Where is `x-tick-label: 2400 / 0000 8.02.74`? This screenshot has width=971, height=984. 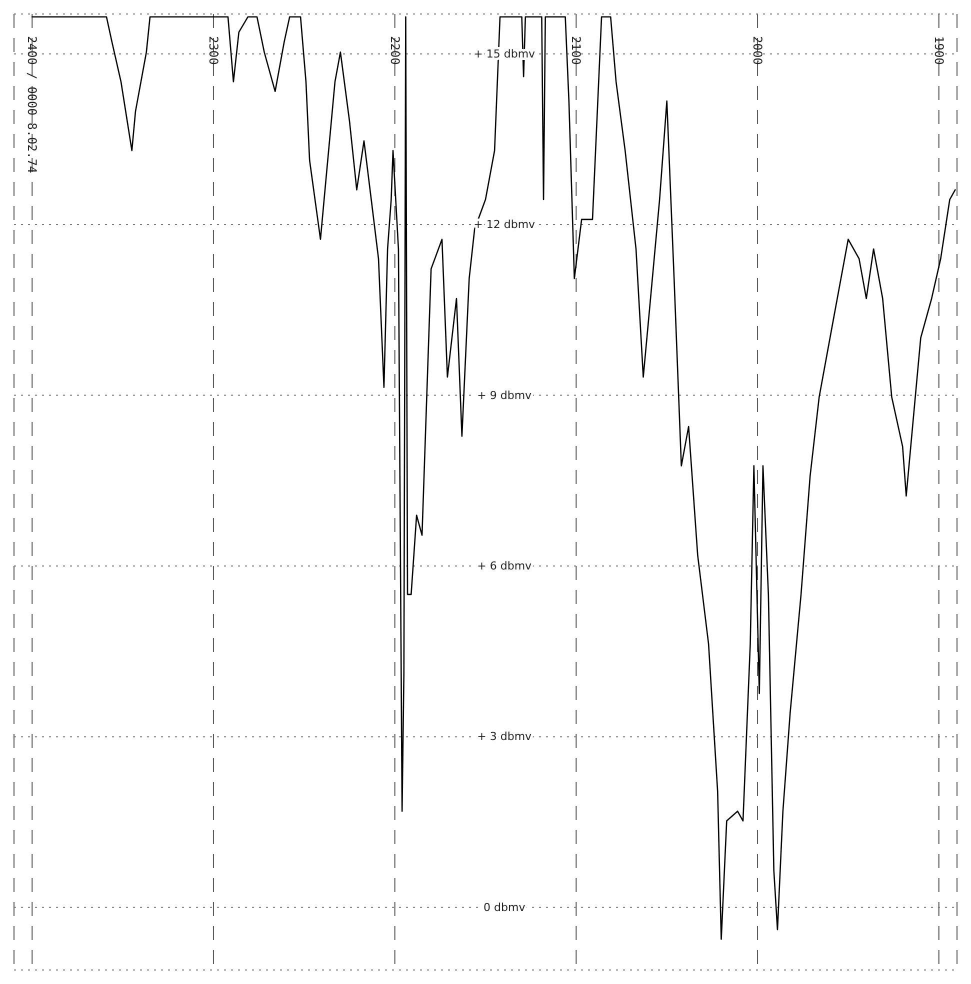 x-tick-label: 2400 / 0000 8.02.74 is located at coordinates (32, 105).